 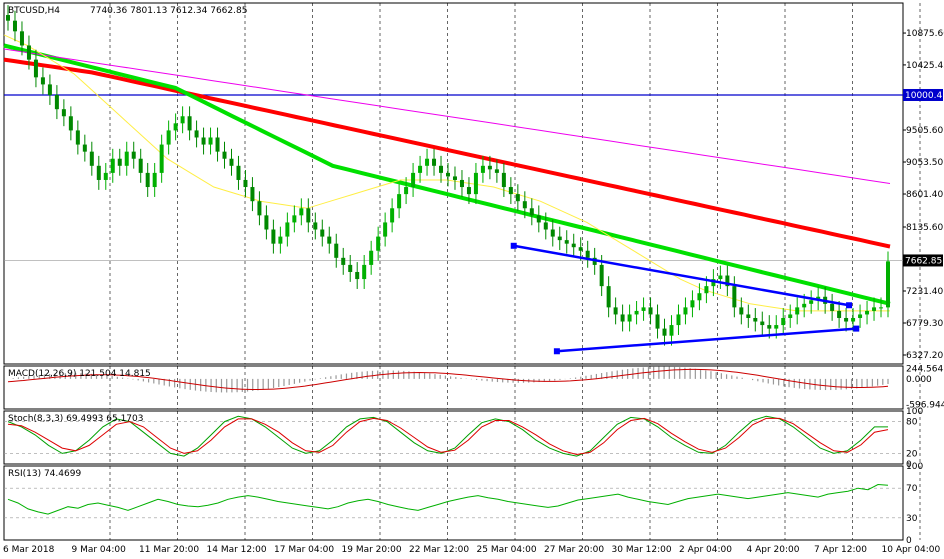 I want to click on stoch-tick-label: 100, so click(x=914, y=412).